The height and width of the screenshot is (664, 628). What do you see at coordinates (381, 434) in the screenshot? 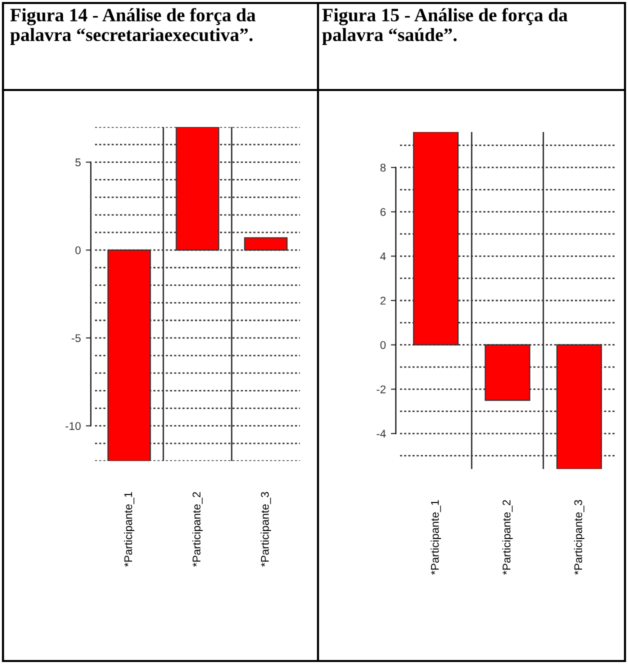
I see `y-tick-label: -4` at bounding box center [381, 434].